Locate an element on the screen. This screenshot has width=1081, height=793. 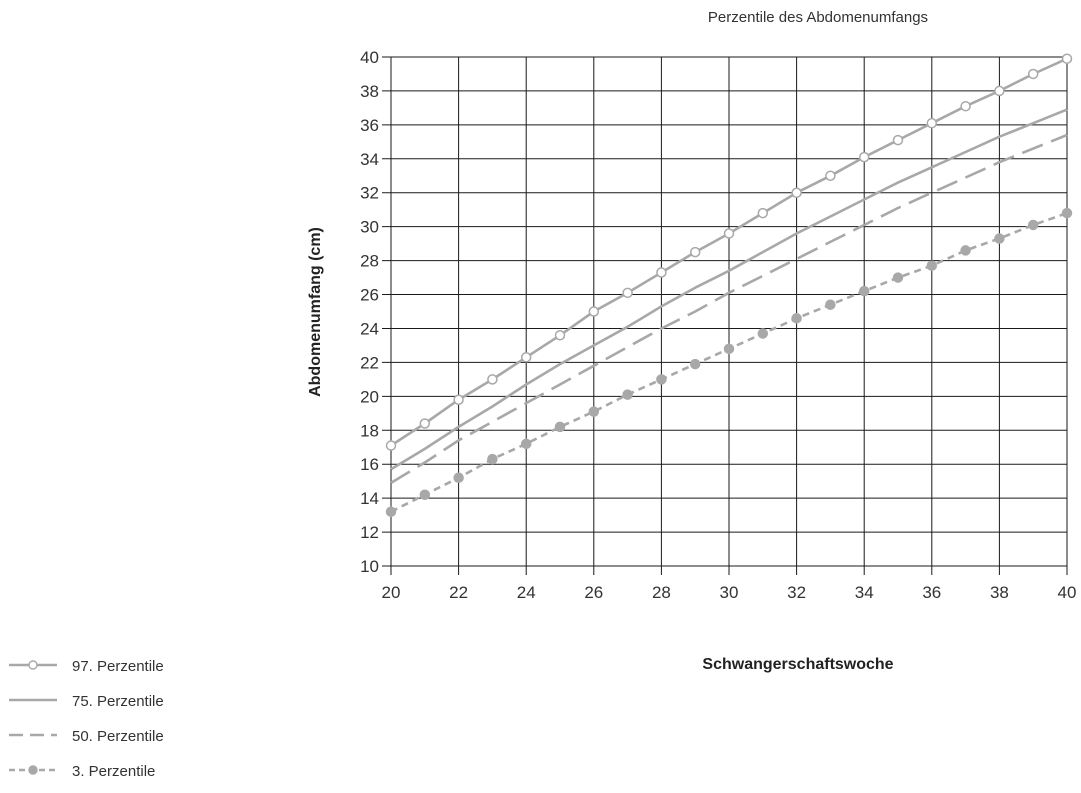
x-tick-label-20: 20 is located at coordinates (391, 592).